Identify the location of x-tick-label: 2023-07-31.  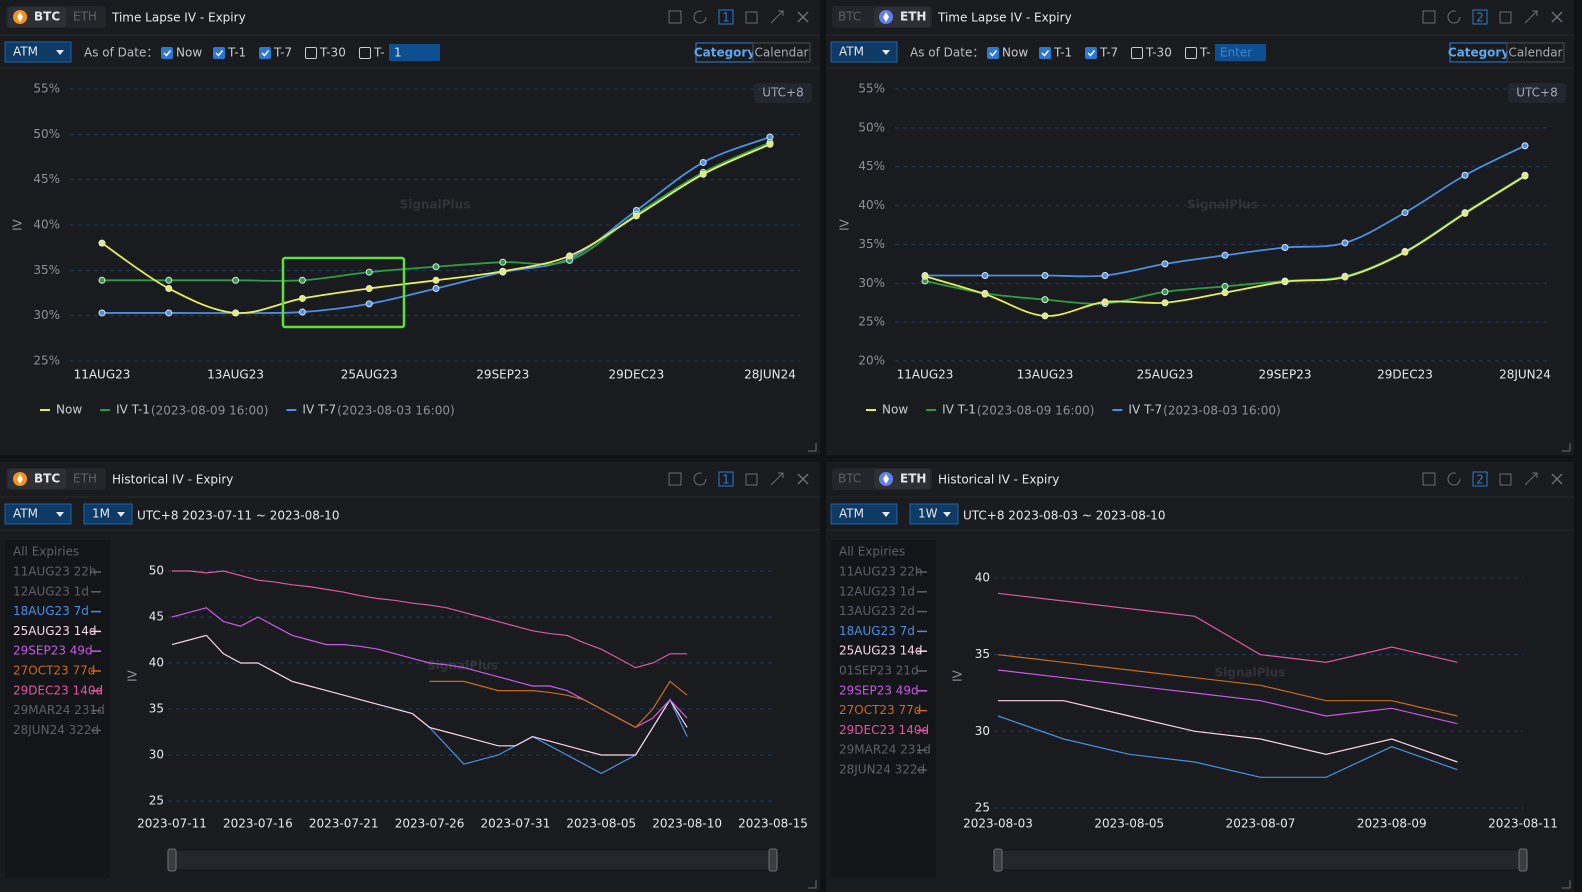
(516, 824).